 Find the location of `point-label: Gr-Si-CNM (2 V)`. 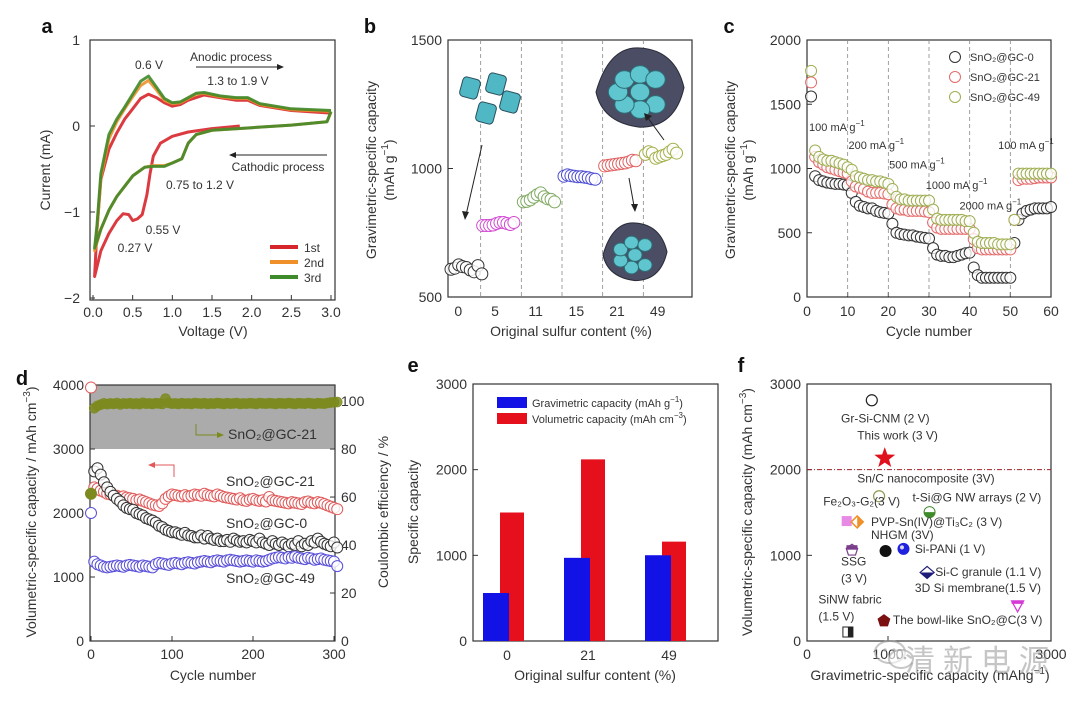

point-label: Gr-Si-CNM (2 V) is located at coordinates (885, 419).